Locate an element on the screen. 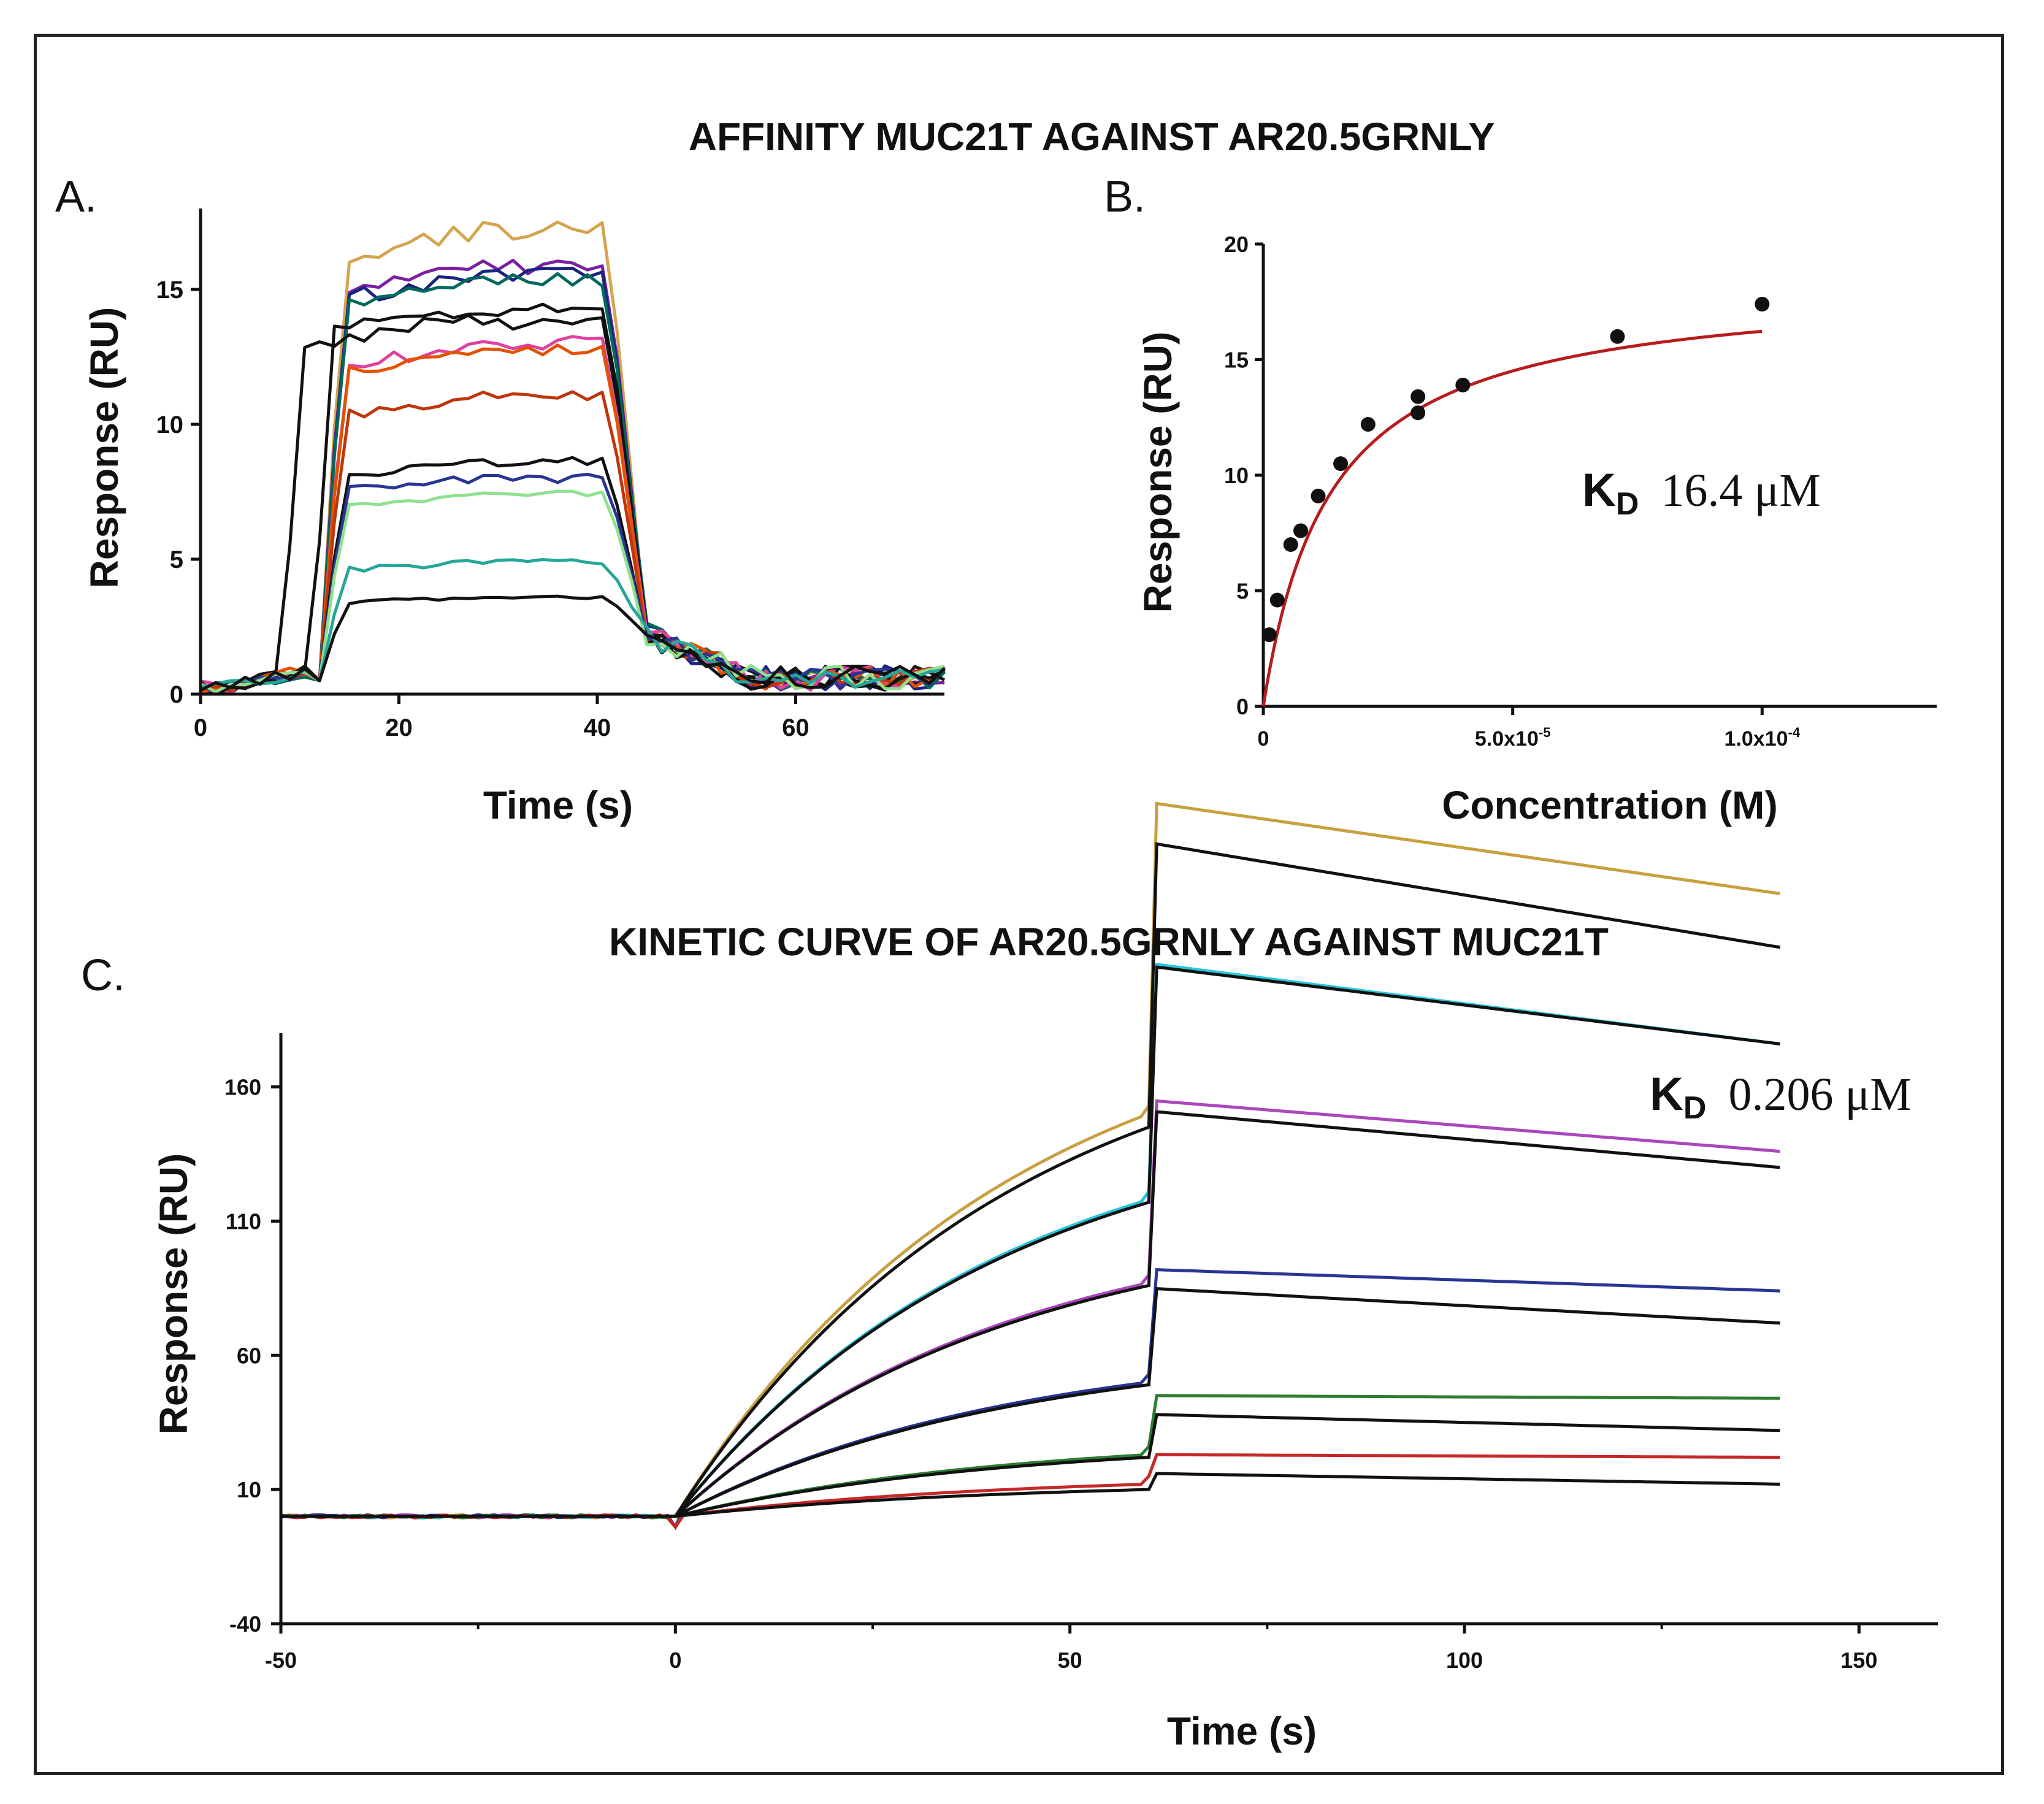 The width and height of the screenshot is (2044, 1804). chart-c-ylabel: Response (RU) is located at coordinates (174, 1294).